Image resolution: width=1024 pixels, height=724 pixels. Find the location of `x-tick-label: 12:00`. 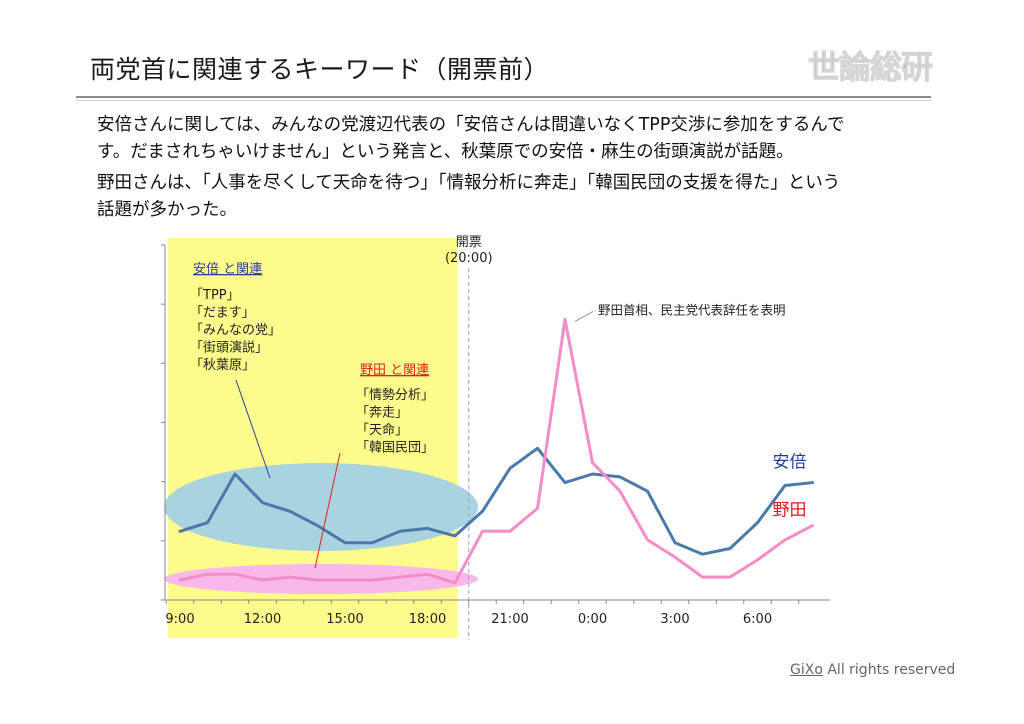

x-tick-label: 12:00 is located at coordinates (262, 619).